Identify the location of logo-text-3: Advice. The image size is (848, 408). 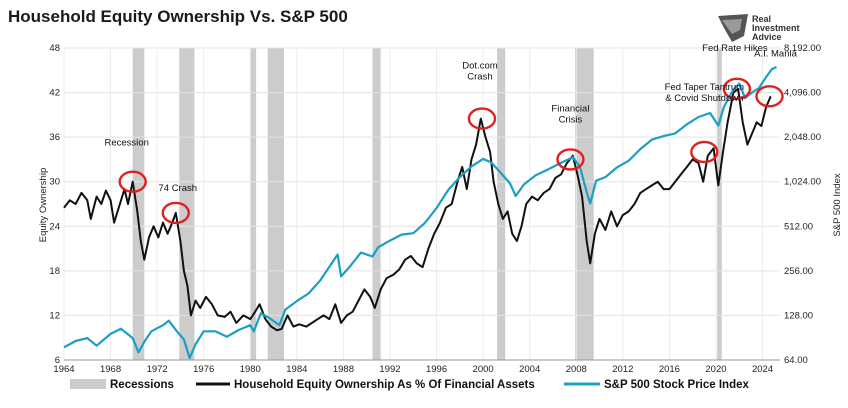
(767, 37).